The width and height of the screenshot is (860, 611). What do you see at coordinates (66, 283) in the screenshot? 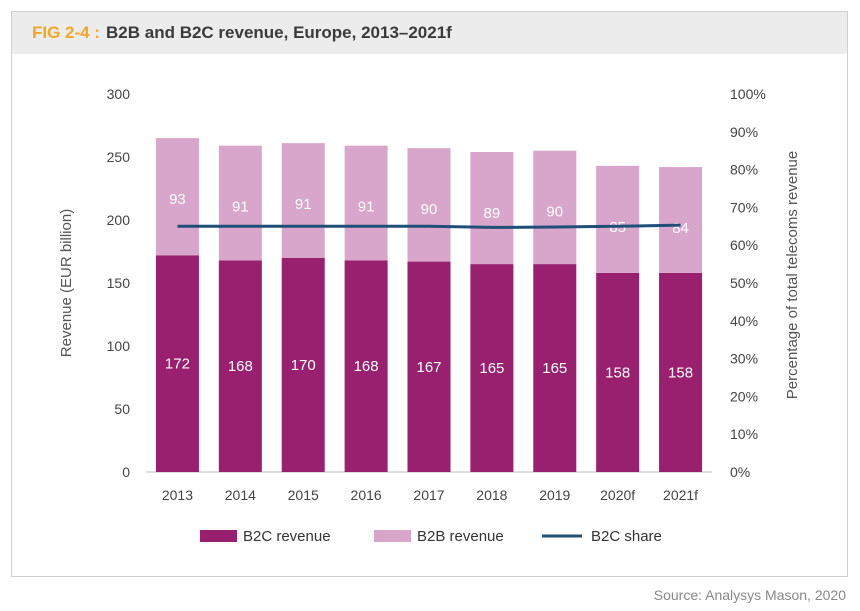
I see `y-axis-title-left: Revenue (EUR billion)` at bounding box center [66, 283].